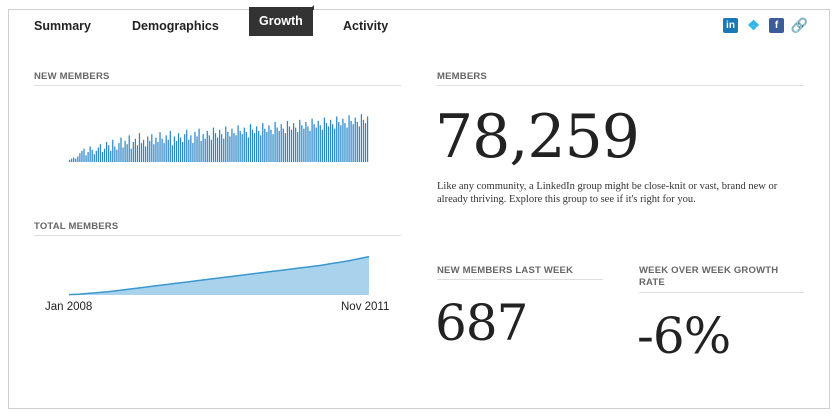  What do you see at coordinates (799, 25) in the screenshot?
I see `link-icon: 🔗` at bounding box center [799, 25].